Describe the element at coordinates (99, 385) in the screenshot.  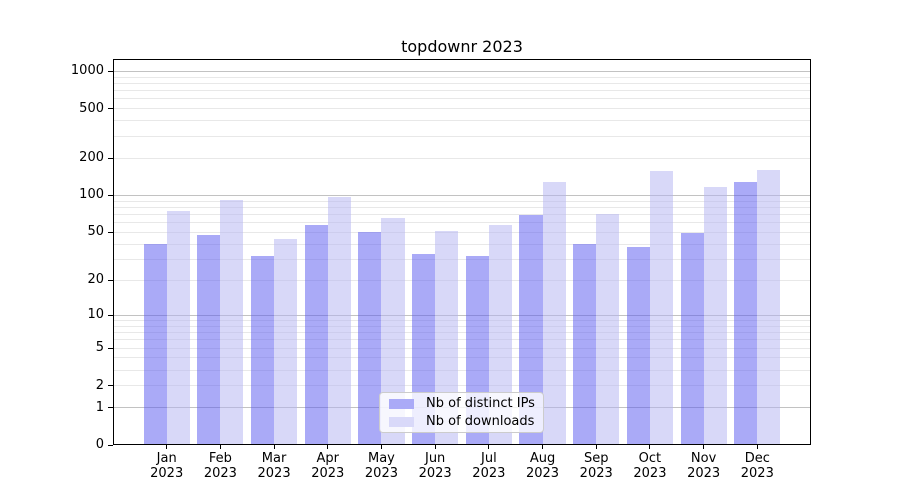
I see `y-tick-label-2: 2` at that location.